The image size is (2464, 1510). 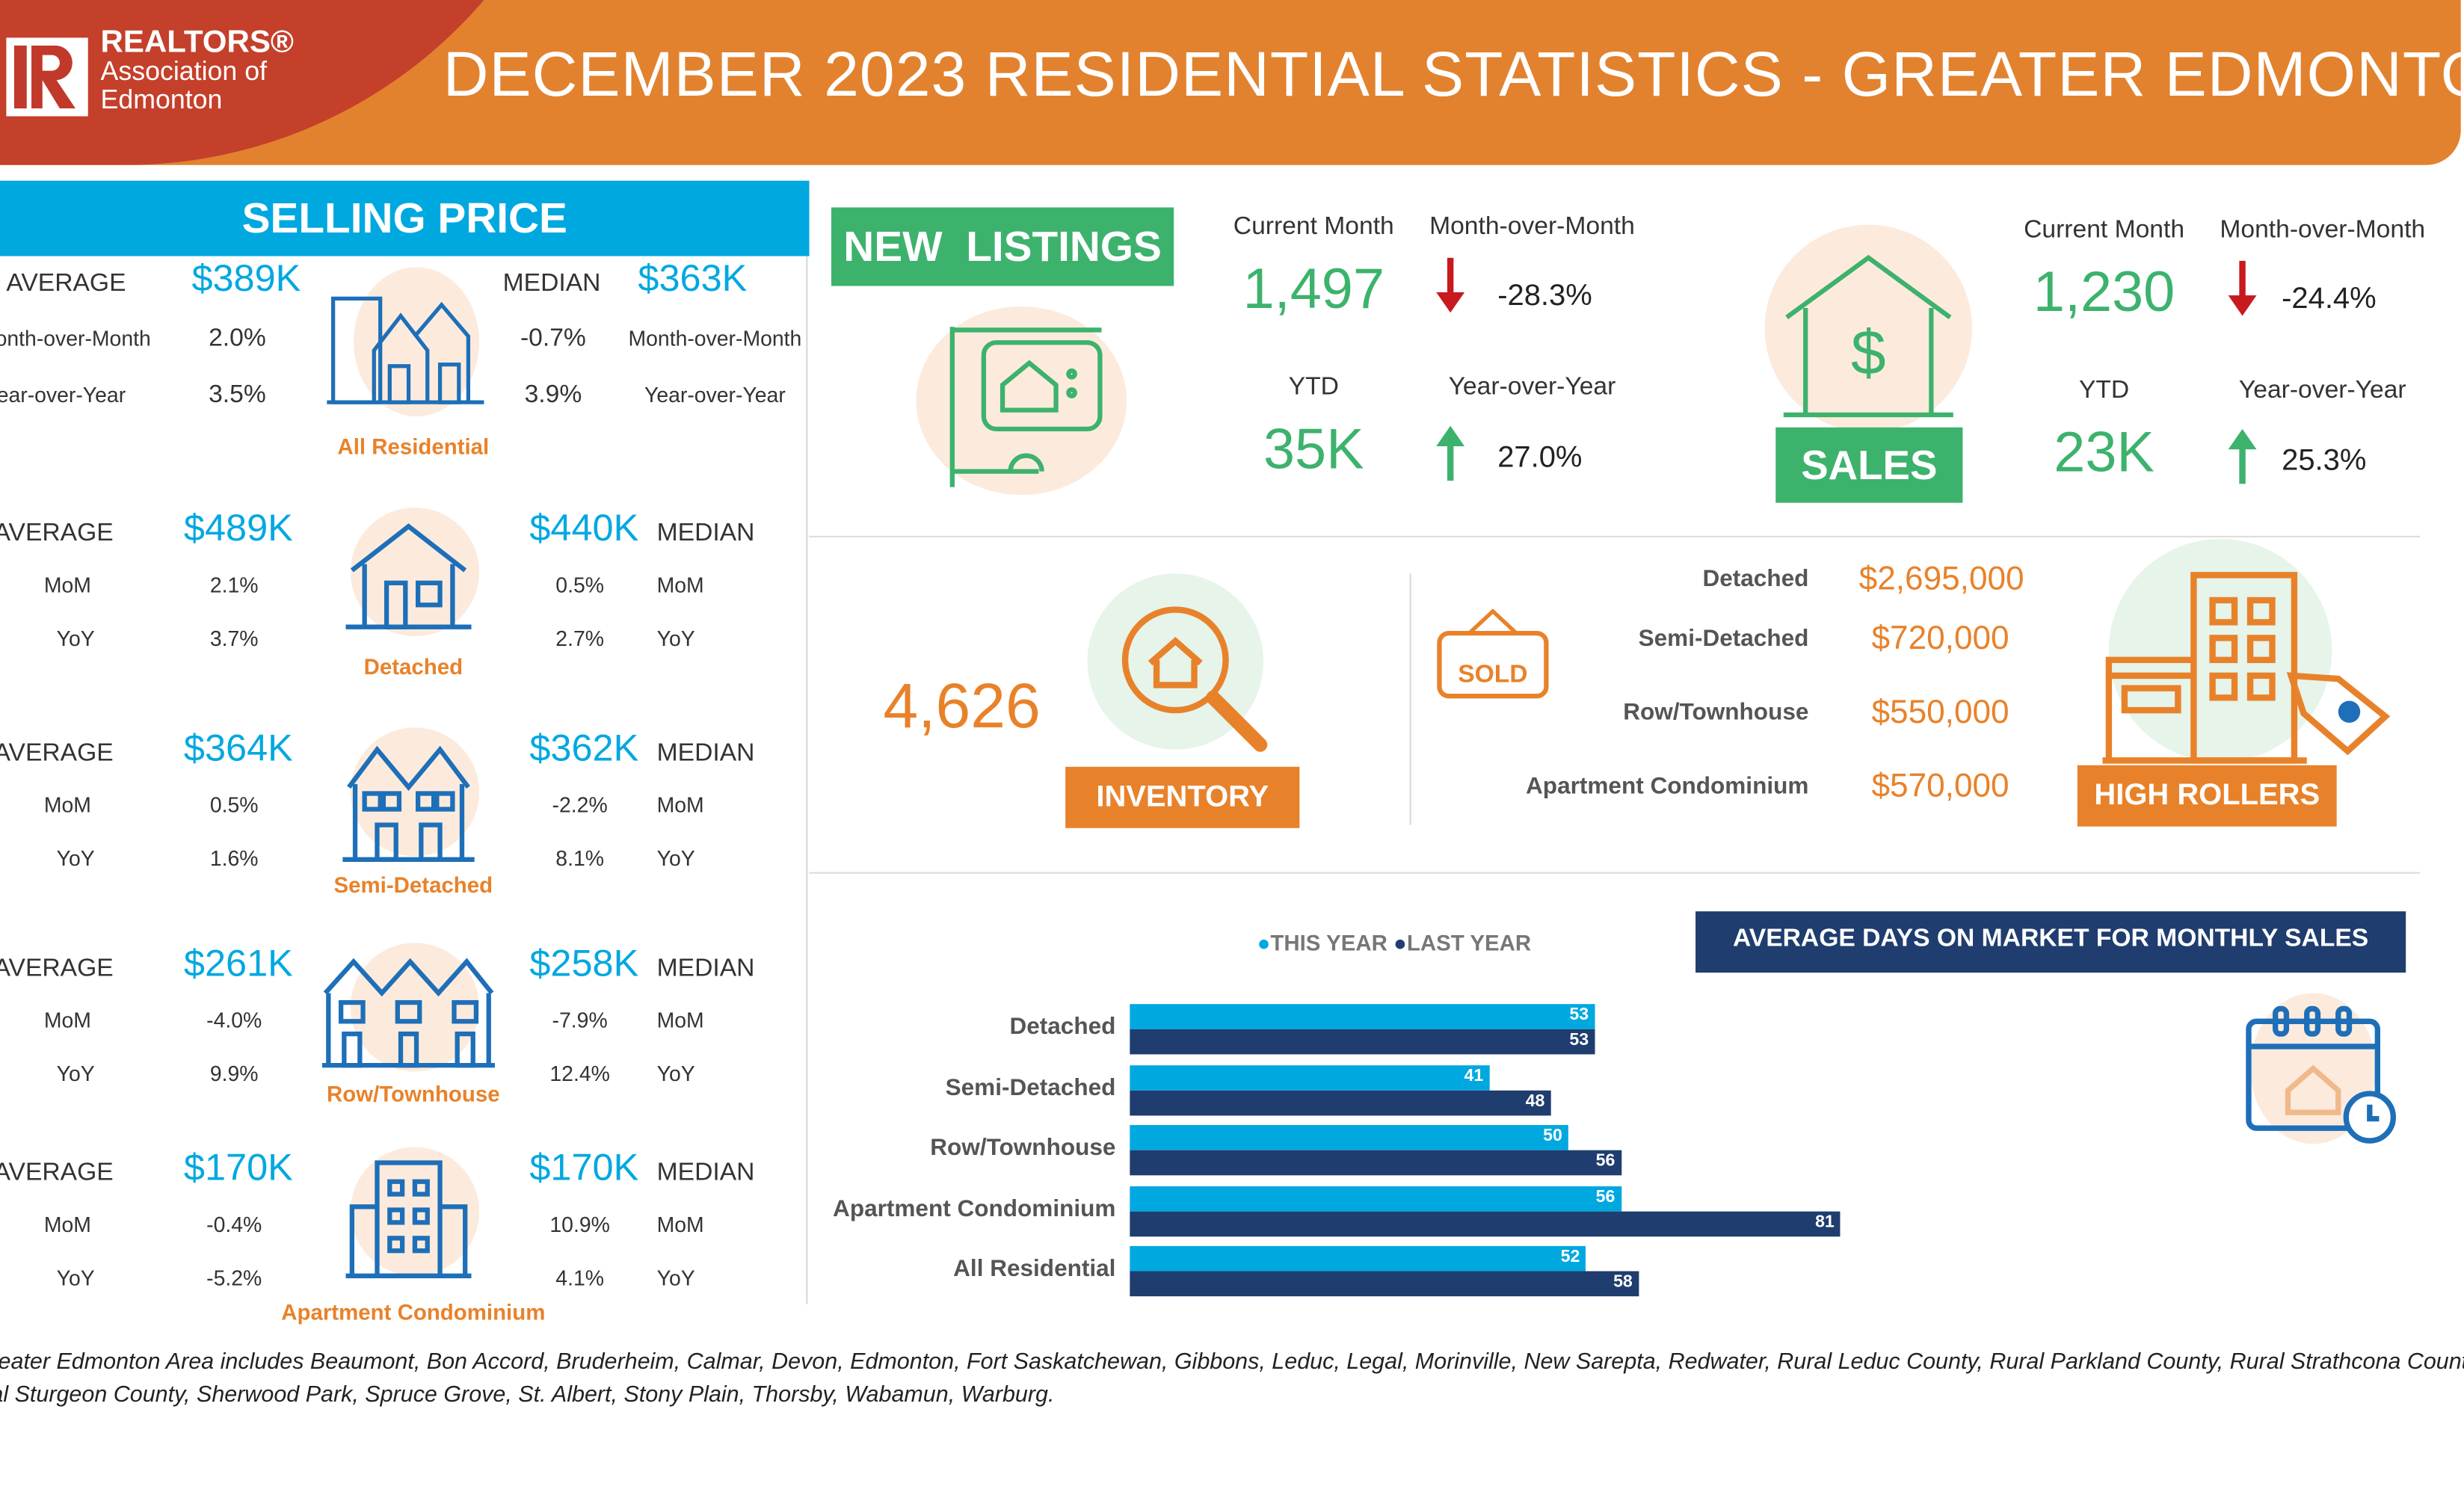 I want to click on avg-yoy: 3.7%, so click(x=234, y=638).